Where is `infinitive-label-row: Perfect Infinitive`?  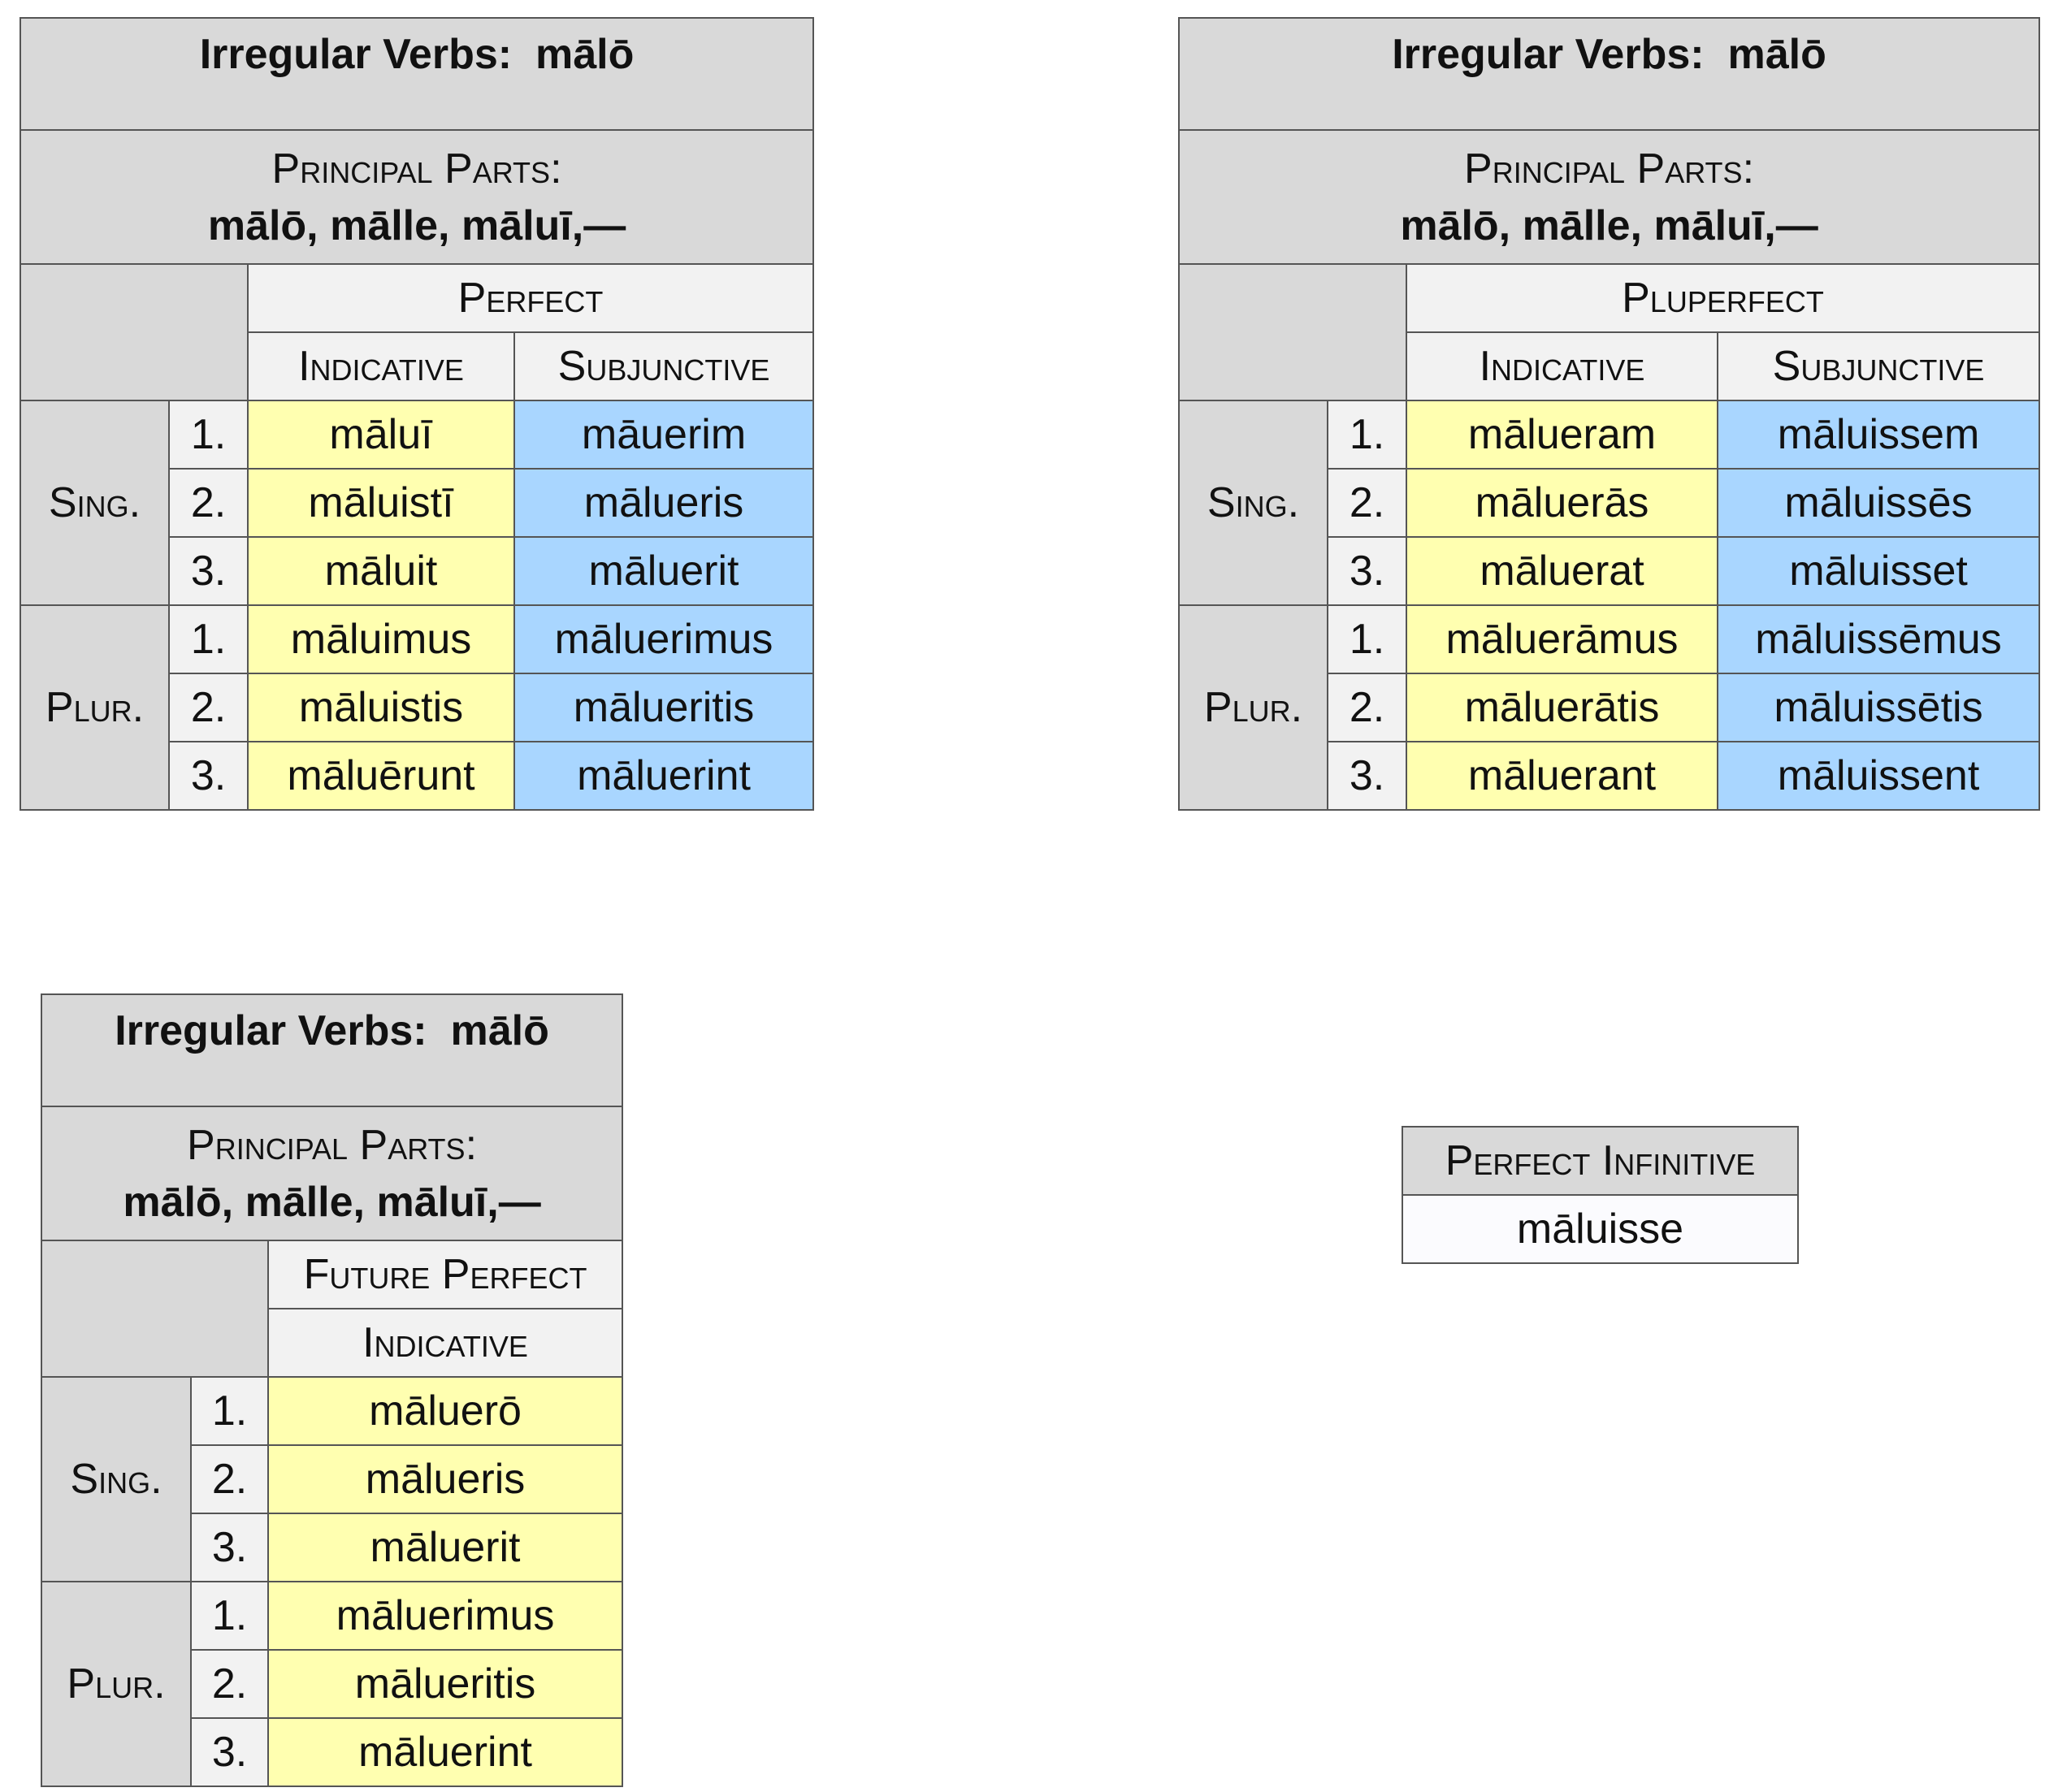 infinitive-label-row: Perfect Infinitive is located at coordinates (1600, 1161).